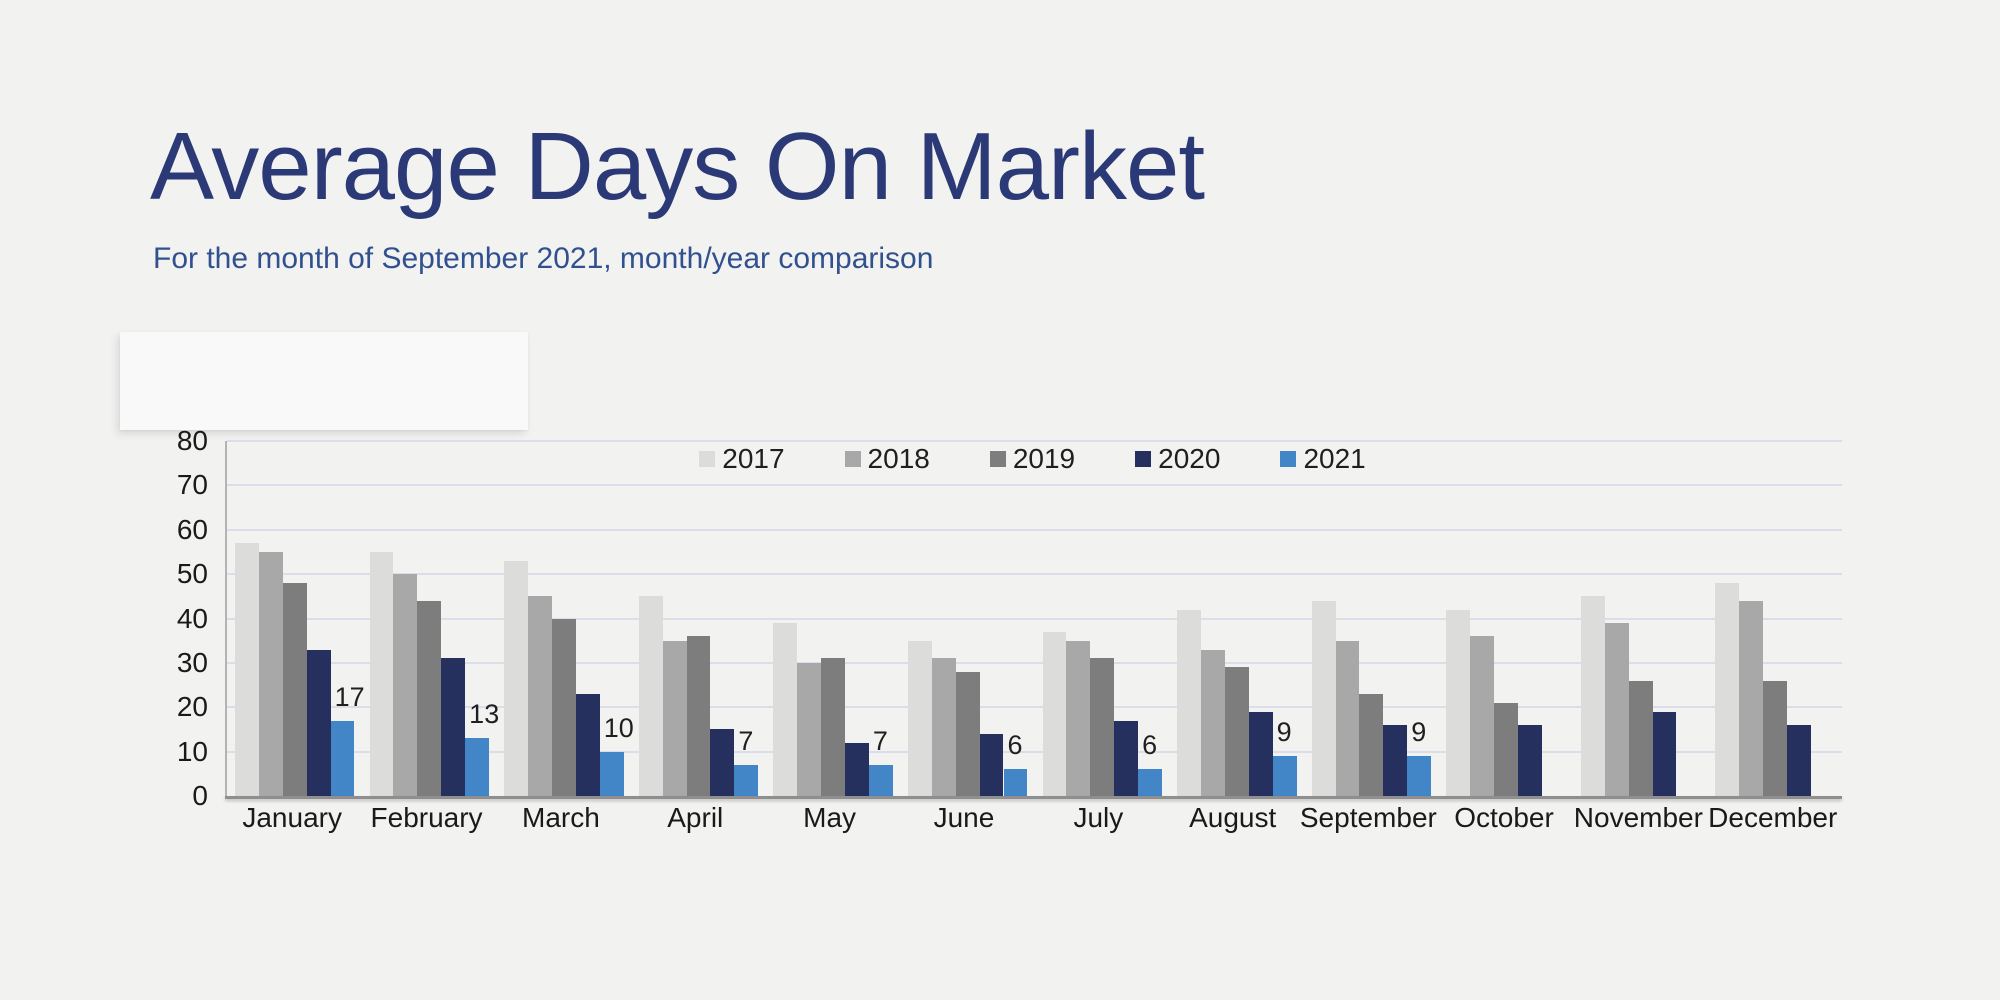 Image resolution: width=2000 pixels, height=1000 pixels. I want to click on bar-2017-september, so click(1323, 698).